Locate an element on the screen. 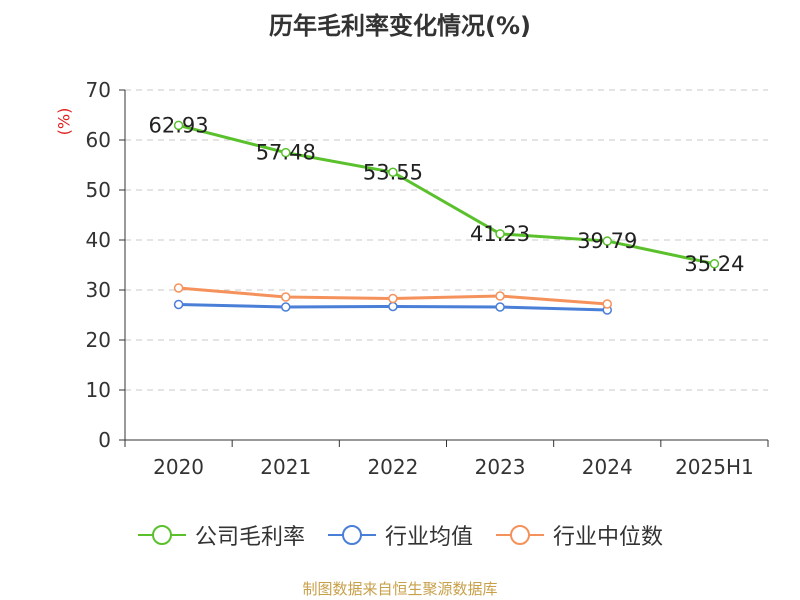 The width and height of the screenshot is (800, 600). y-tick-label-30: 30 is located at coordinates (98, 290).